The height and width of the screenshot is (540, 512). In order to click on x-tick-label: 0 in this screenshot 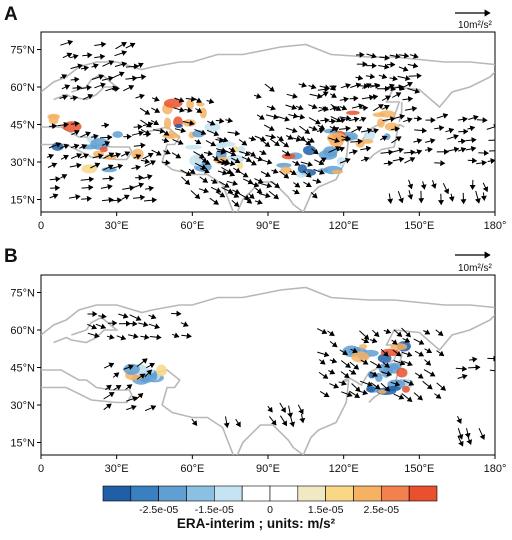, I will do `click(41, 226)`.